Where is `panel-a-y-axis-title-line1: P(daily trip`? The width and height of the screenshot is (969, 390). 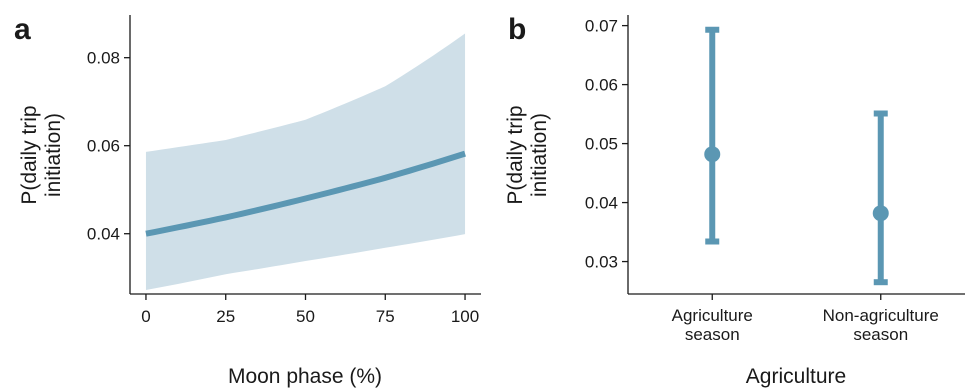 panel-a-y-axis-title-line1: P(daily trip is located at coordinates (29, 154).